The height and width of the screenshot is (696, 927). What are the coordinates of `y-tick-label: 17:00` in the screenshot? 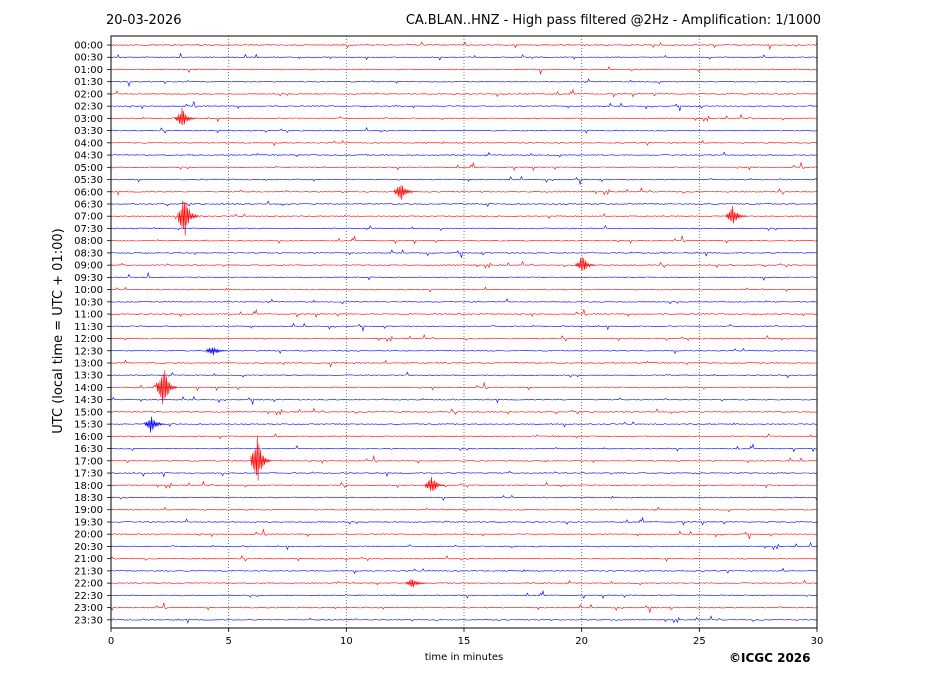 It's located at (88, 461).